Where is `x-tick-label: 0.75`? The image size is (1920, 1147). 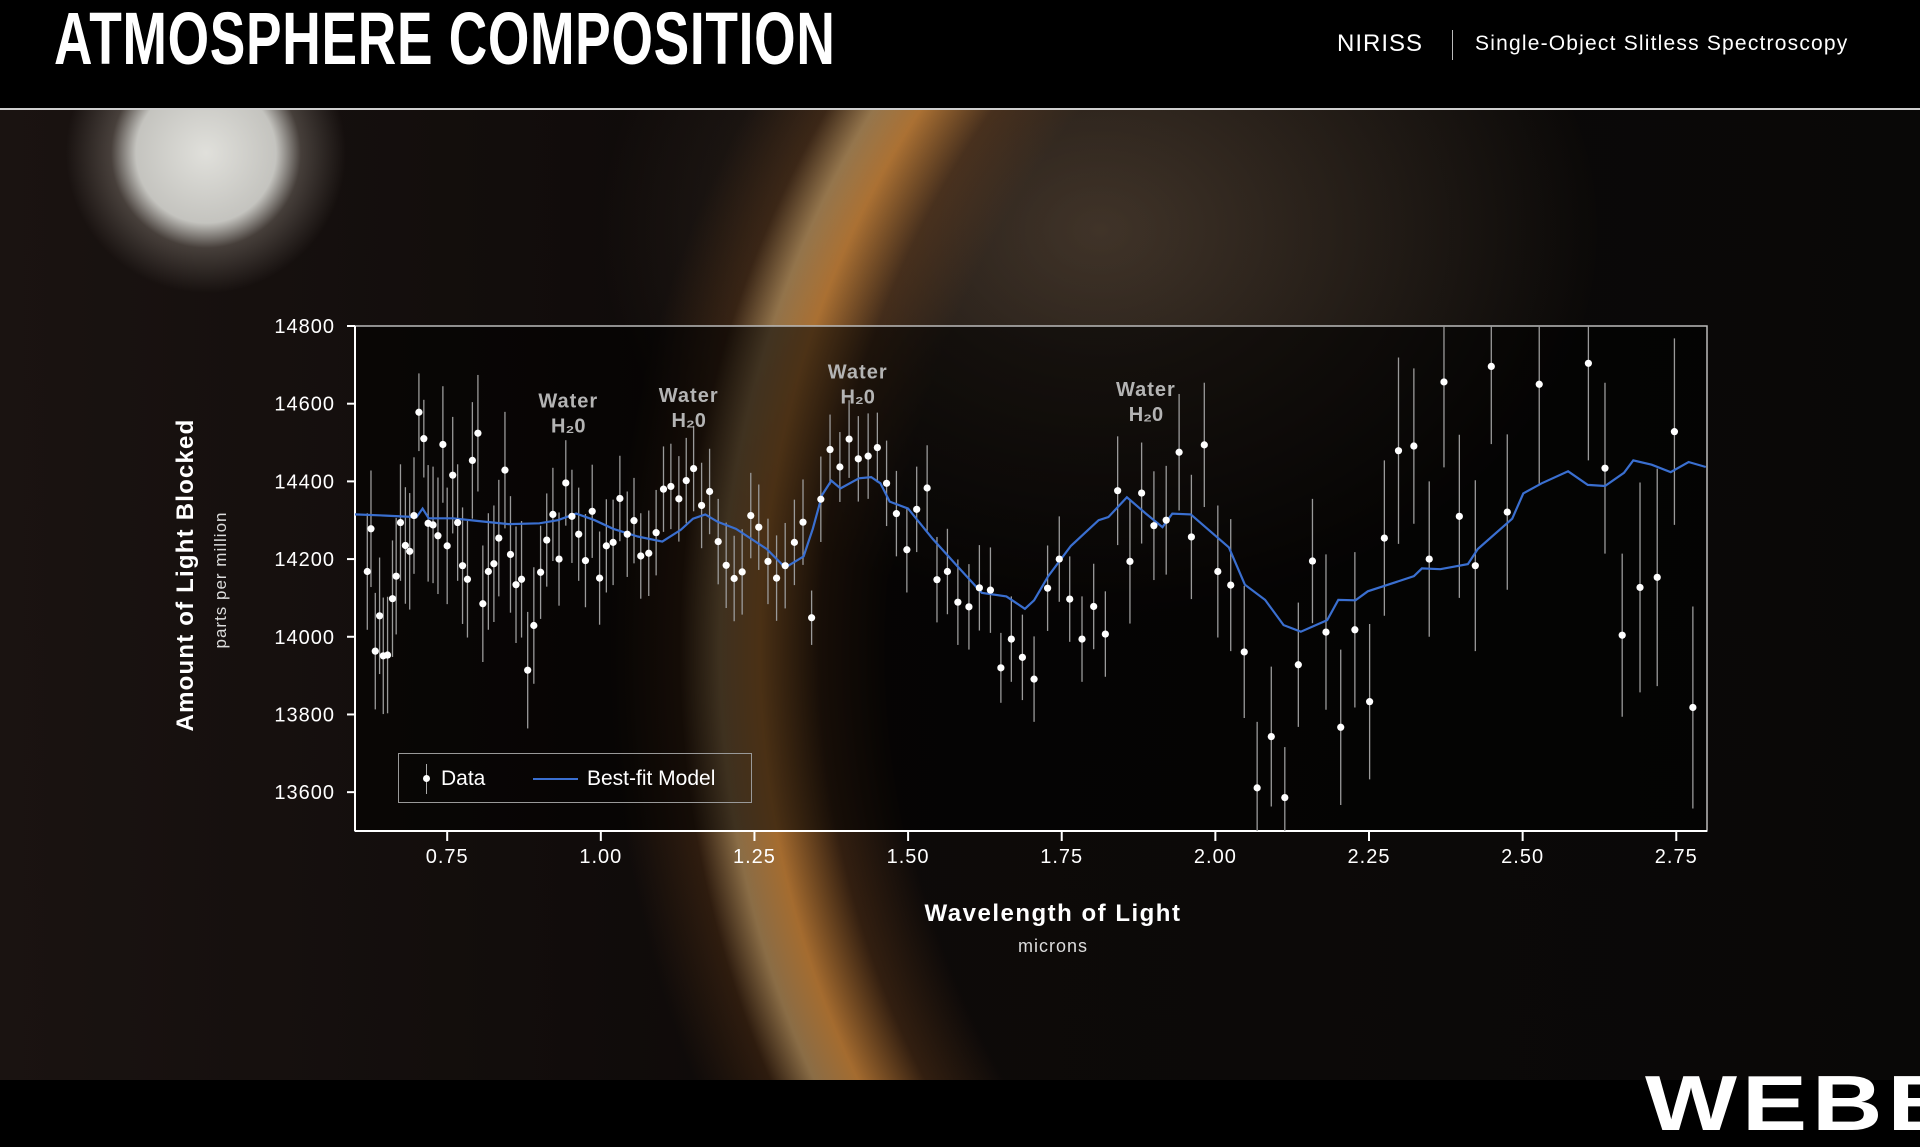
x-tick-label: 0.75 is located at coordinates (447, 857).